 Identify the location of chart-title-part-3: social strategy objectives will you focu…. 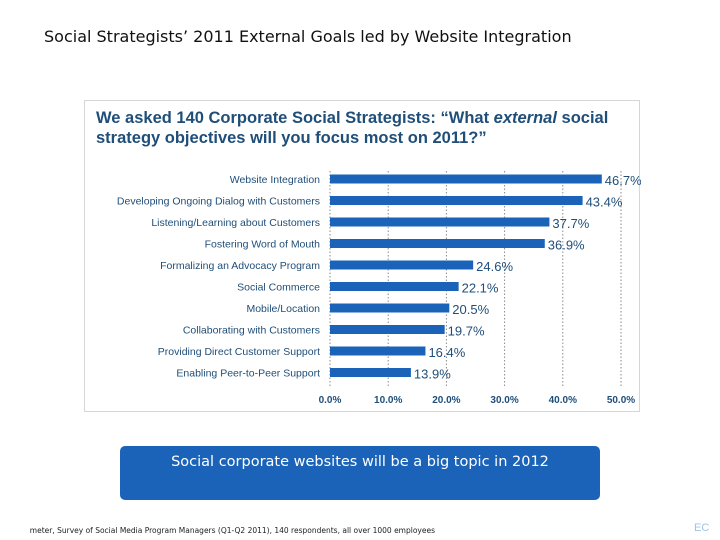
(352, 128).